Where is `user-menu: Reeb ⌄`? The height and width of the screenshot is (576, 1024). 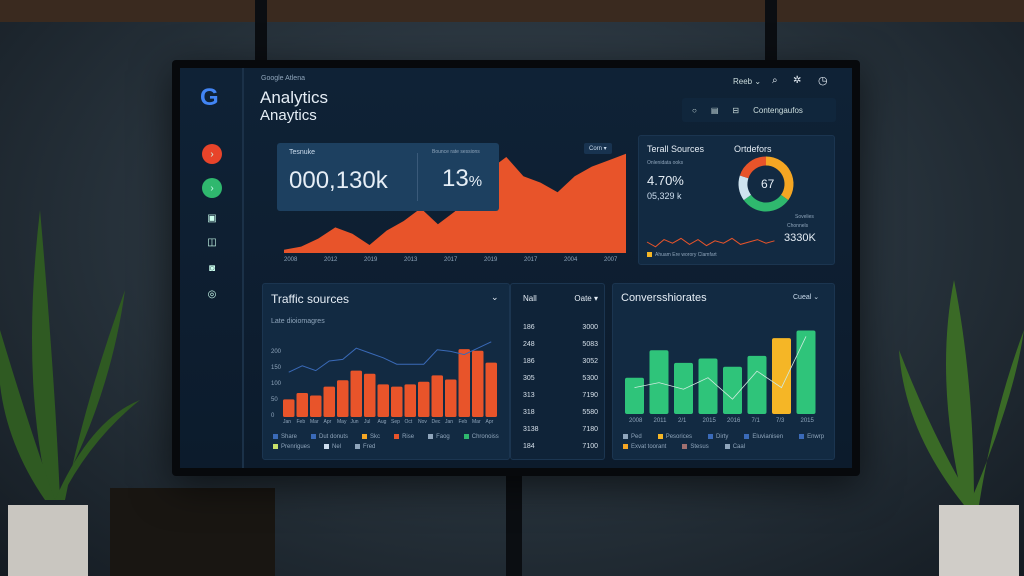
user-menu: Reeb ⌄ is located at coordinates (747, 81).